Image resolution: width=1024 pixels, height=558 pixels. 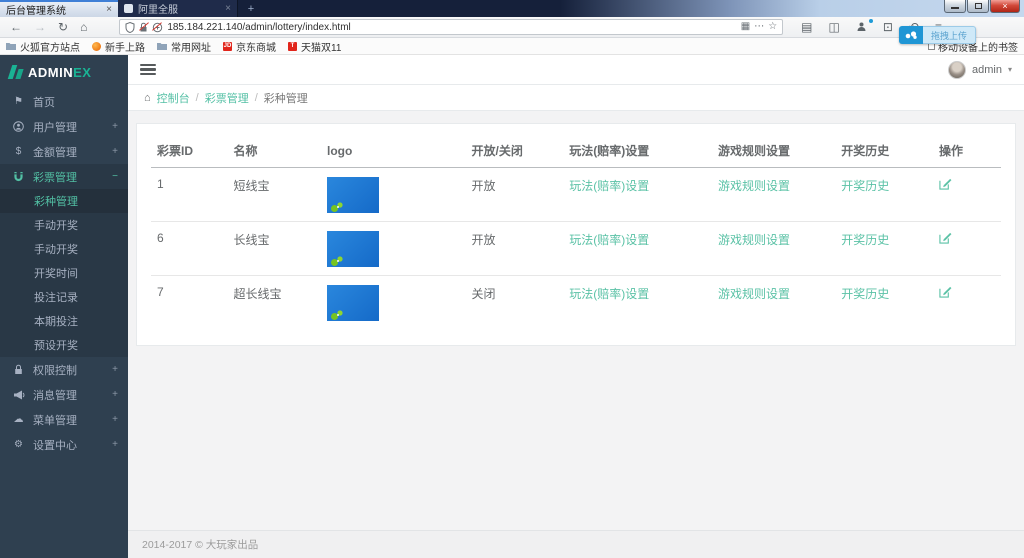 What do you see at coordinates (18, 151) in the screenshot?
I see `dollar-icon: $` at bounding box center [18, 151].